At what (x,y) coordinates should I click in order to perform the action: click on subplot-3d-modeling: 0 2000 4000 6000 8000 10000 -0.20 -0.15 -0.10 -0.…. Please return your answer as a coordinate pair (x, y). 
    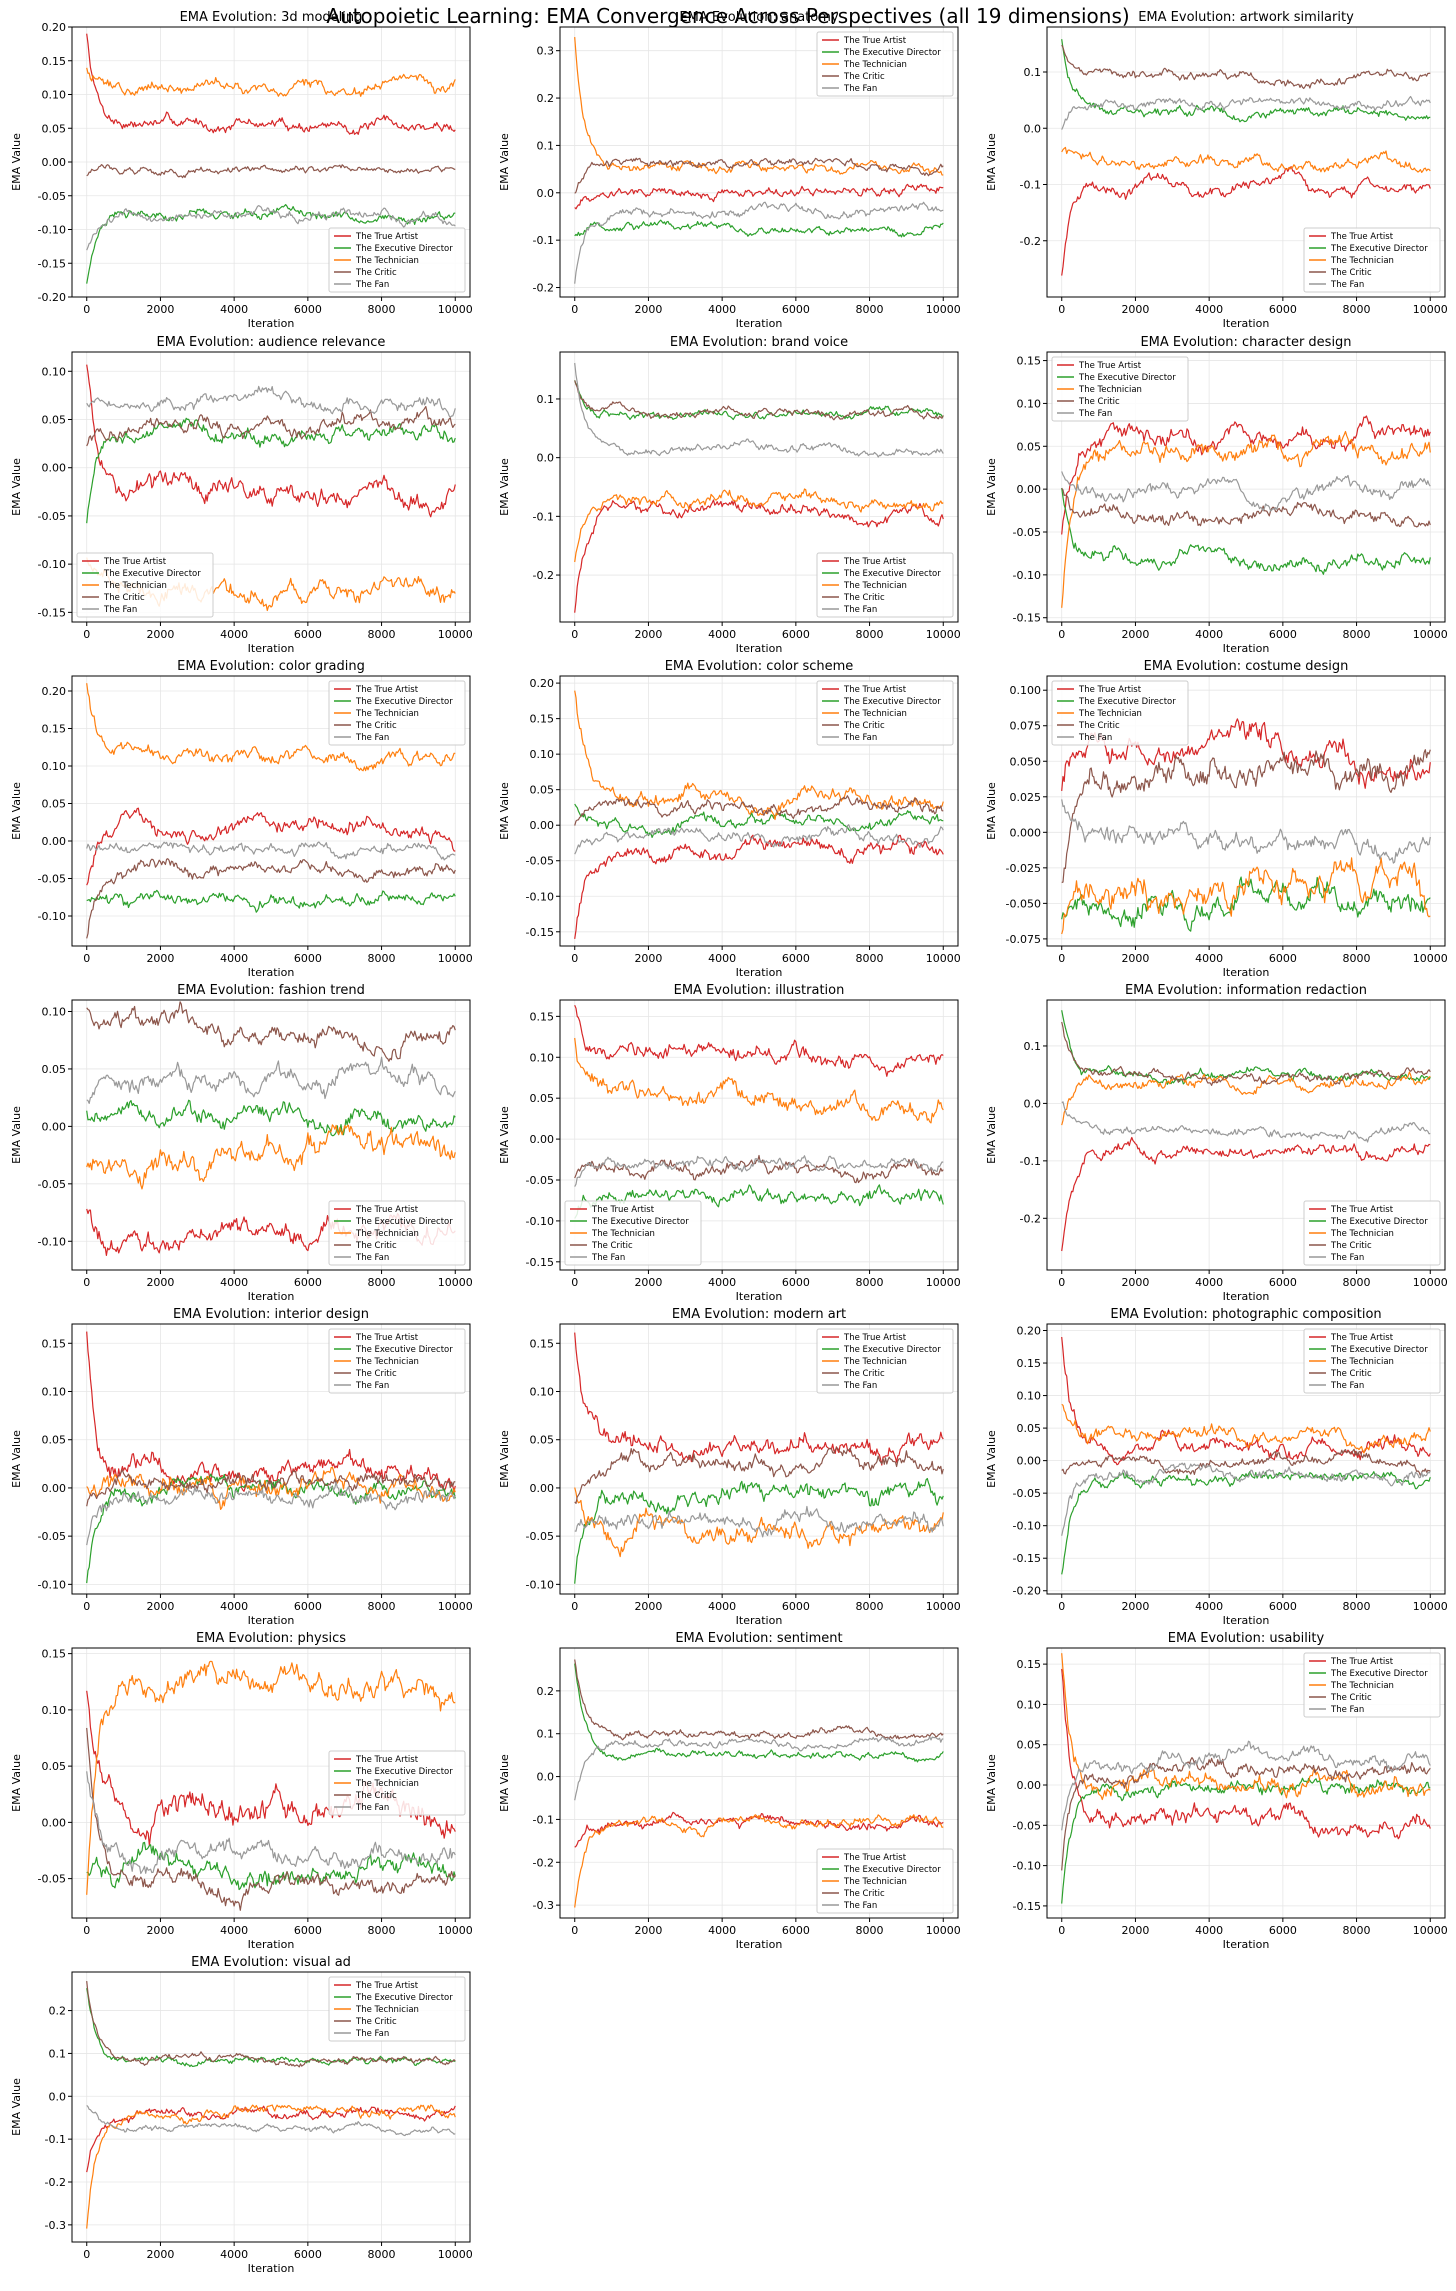
    Looking at the image, I should click on (241, 170).